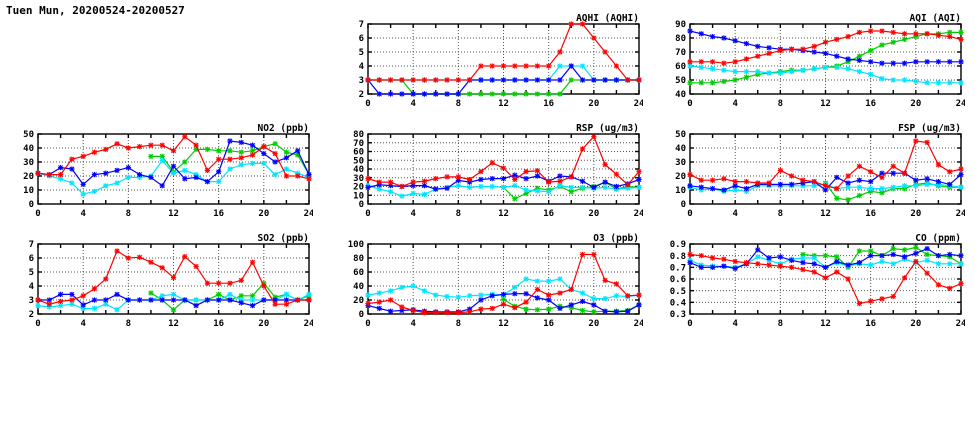 The height and width of the screenshot is (447, 975). I want to click on ytick-label: 90, so click(680, 25).